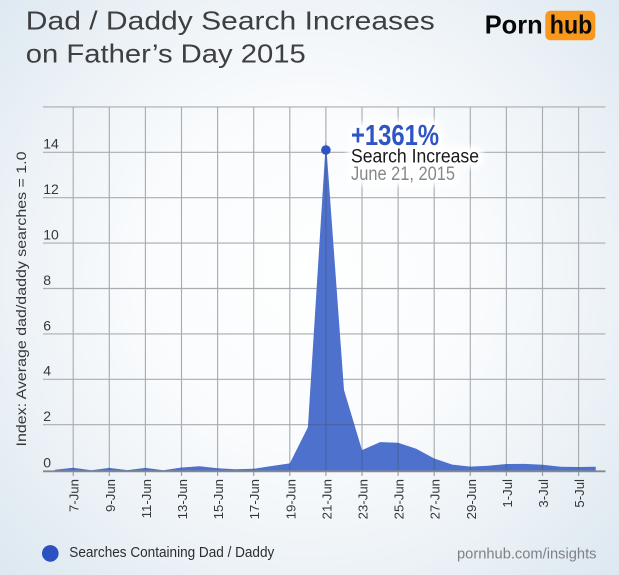 This screenshot has width=619, height=575. I want to click on svg-text: 11-Jun, so click(146, 498).